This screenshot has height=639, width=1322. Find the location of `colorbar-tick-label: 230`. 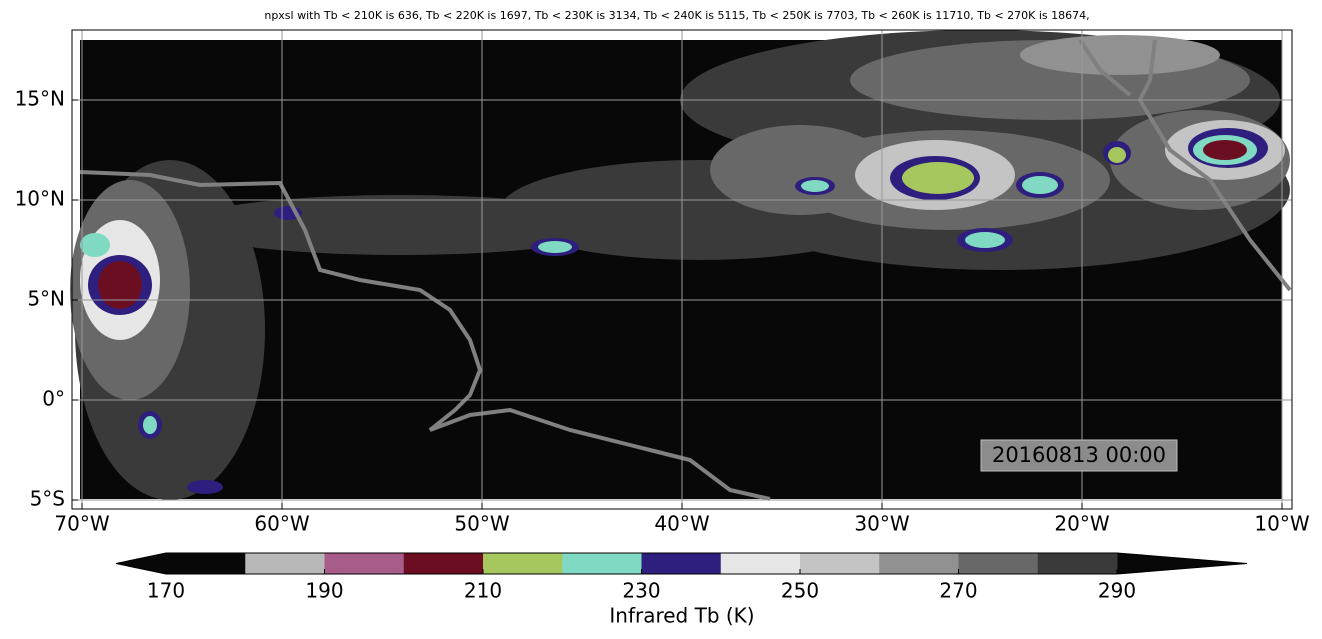

colorbar-tick-label: 230 is located at coordinates (641, 591).